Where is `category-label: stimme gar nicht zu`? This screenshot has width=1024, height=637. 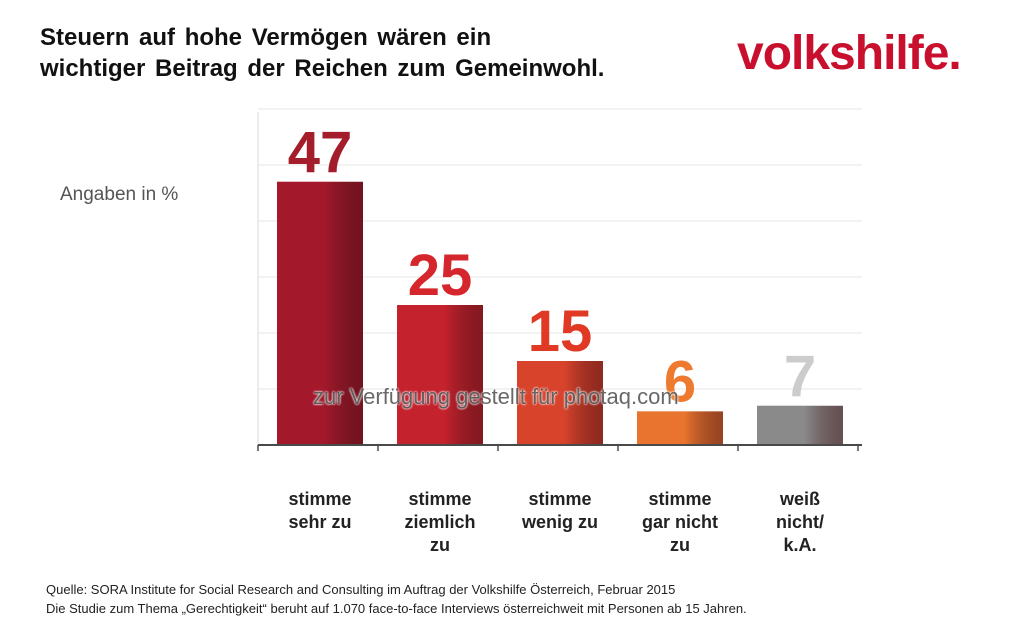
category-label: stimme gar nicht zu is located at coordinates (680, 522).